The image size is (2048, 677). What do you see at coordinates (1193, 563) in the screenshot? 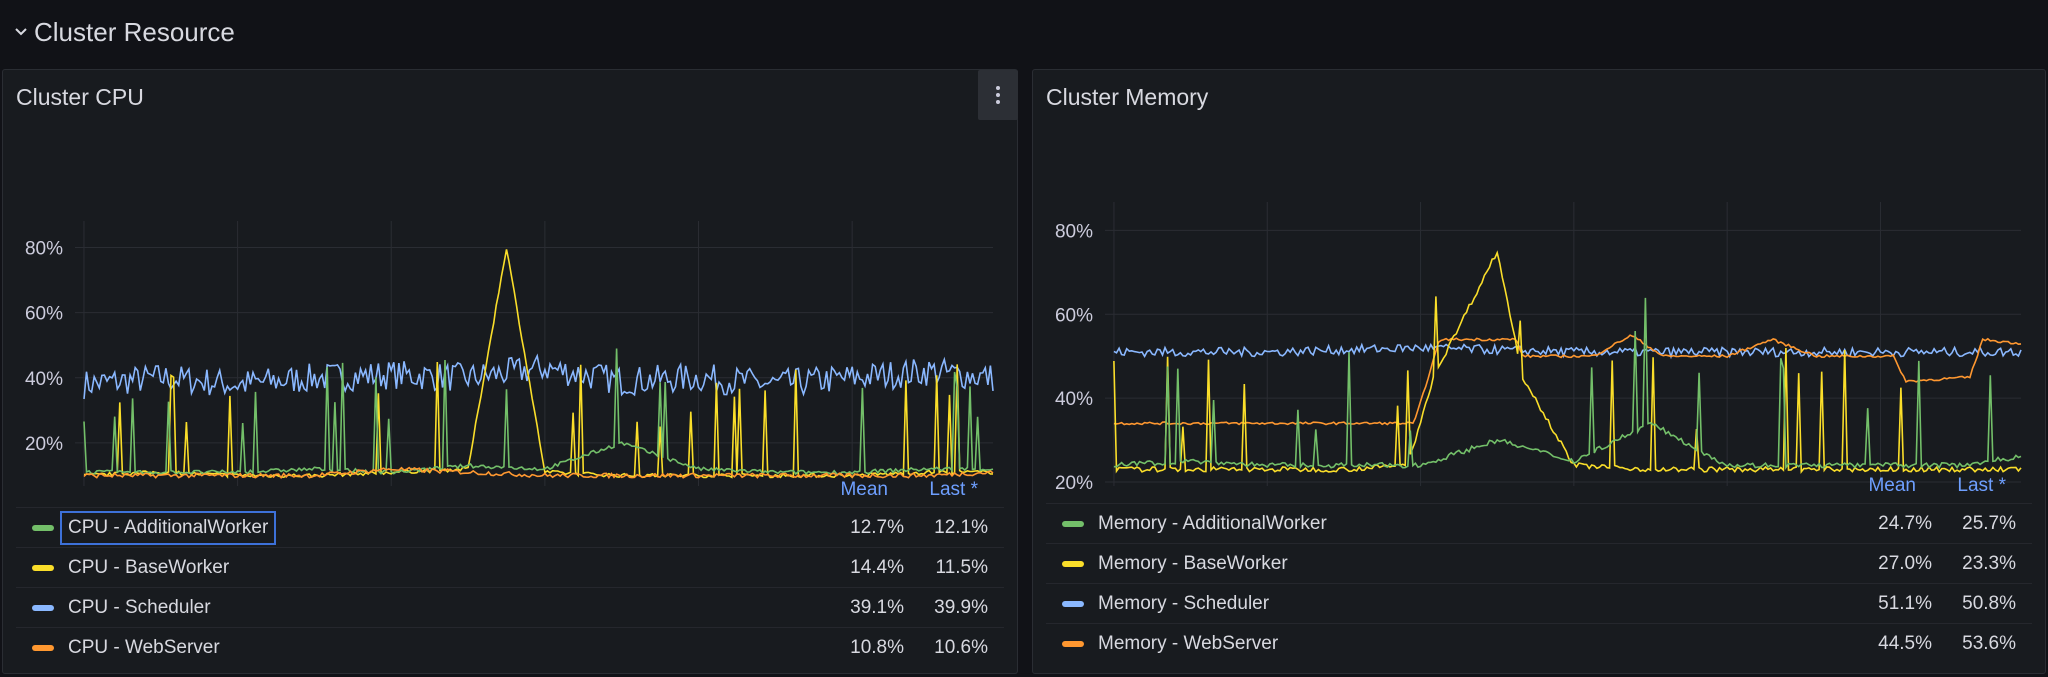
I see `legend-series-name: Memory - BaseWorker` at bounding box center [1193, 563].